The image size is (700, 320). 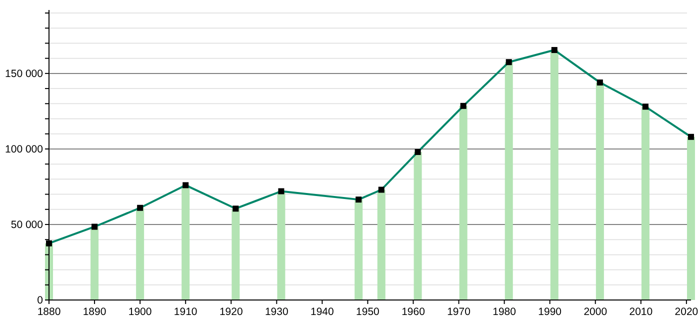 What do you see at coordinates (322, 312) in the screenshot?
I see `x-tick-label: 1940` at bounding box center [322, 312].